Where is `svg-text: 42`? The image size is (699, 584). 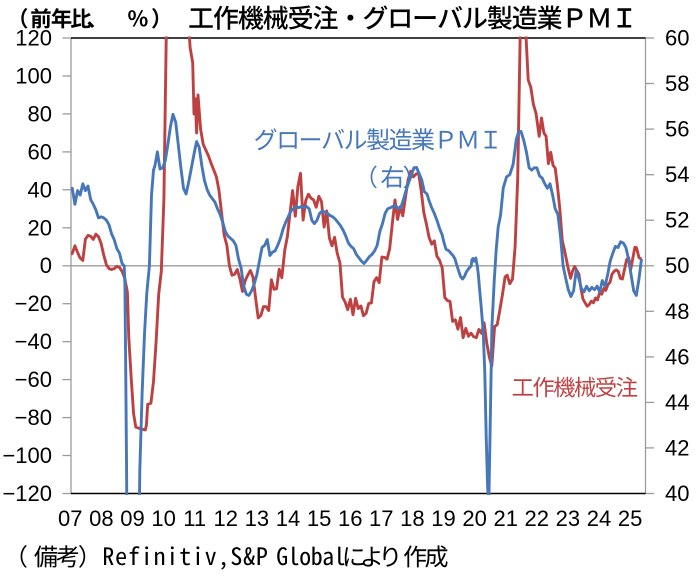 svg-text: 42 is located at coordinates (677, 447).